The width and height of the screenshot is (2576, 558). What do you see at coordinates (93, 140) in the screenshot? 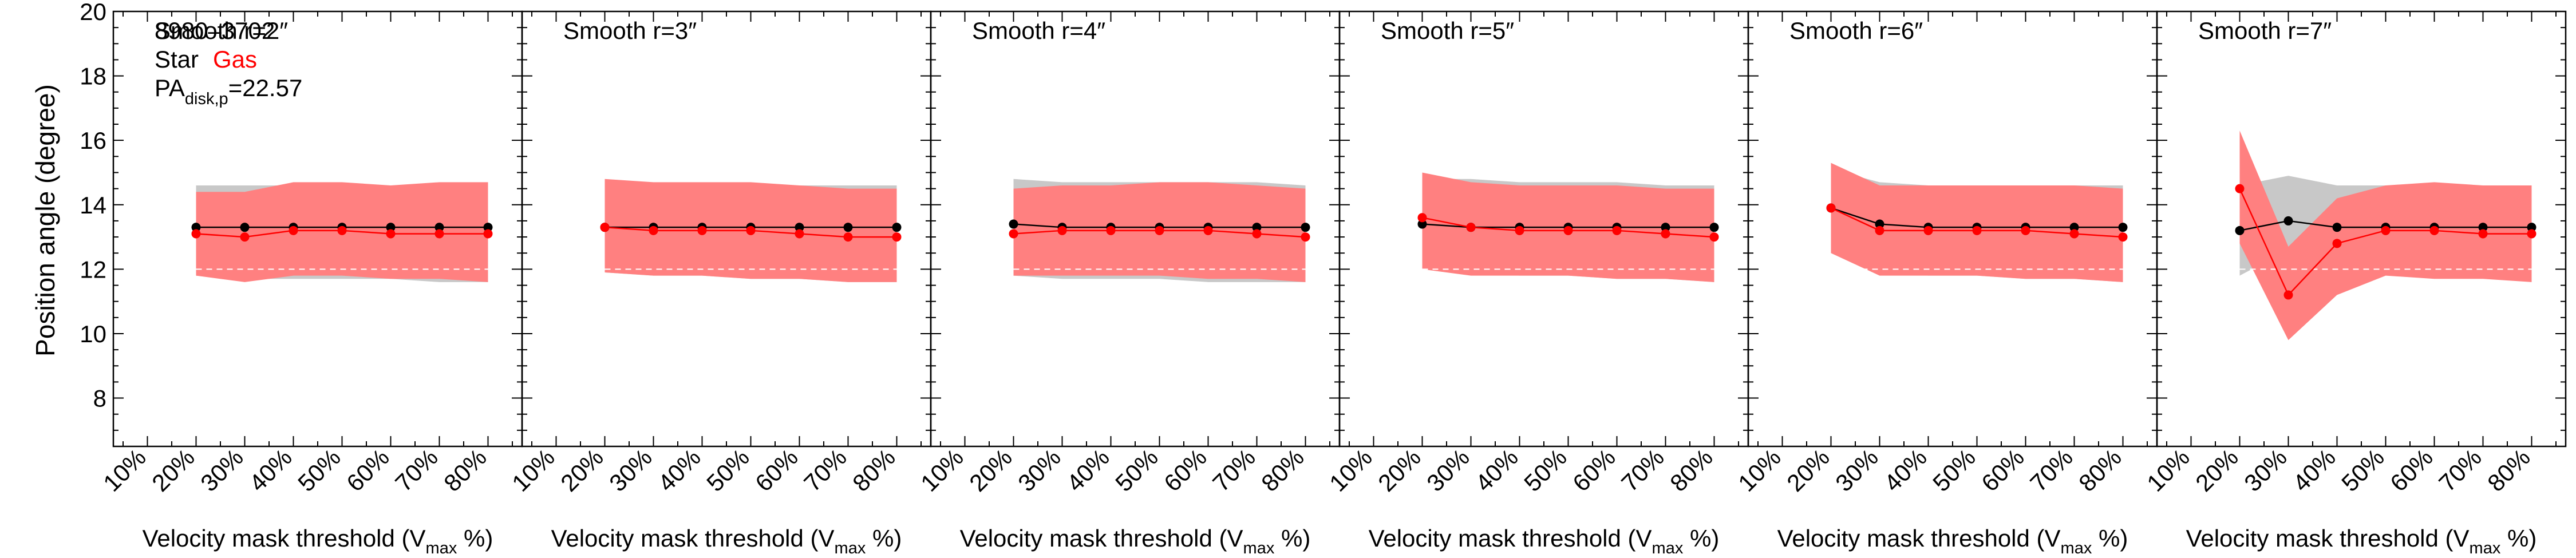
I see `y-tick-label: 16` at bounding box center [93, 140].